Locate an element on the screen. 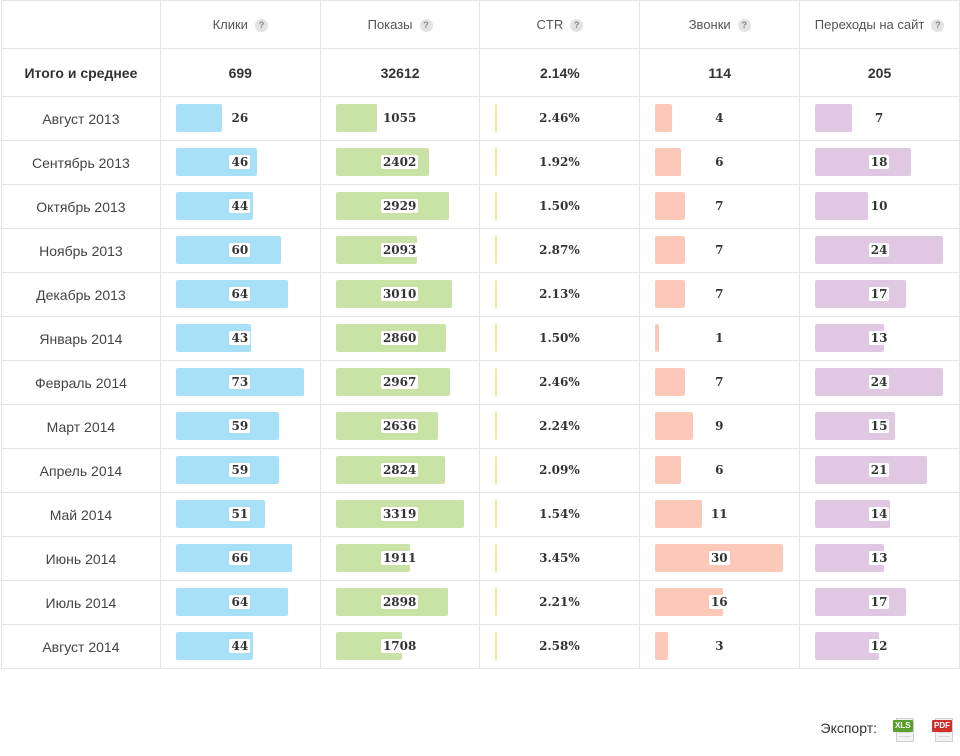 This screenshot has height=756, width=960. totals-label: Итого и среднее is located at coordinates (81, 72).